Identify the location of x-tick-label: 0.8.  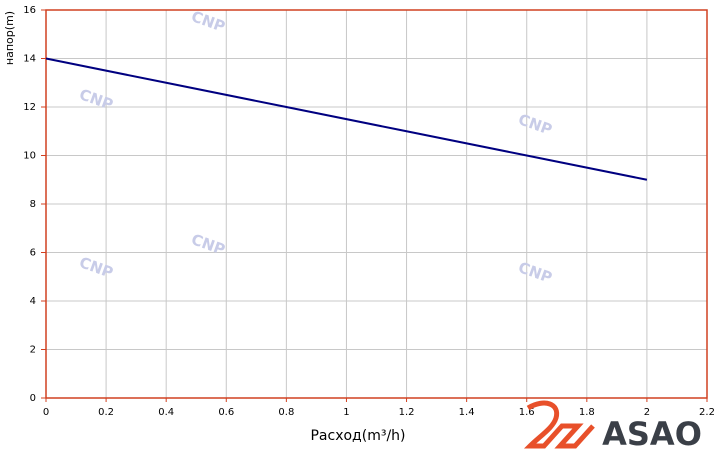
(286, 412).